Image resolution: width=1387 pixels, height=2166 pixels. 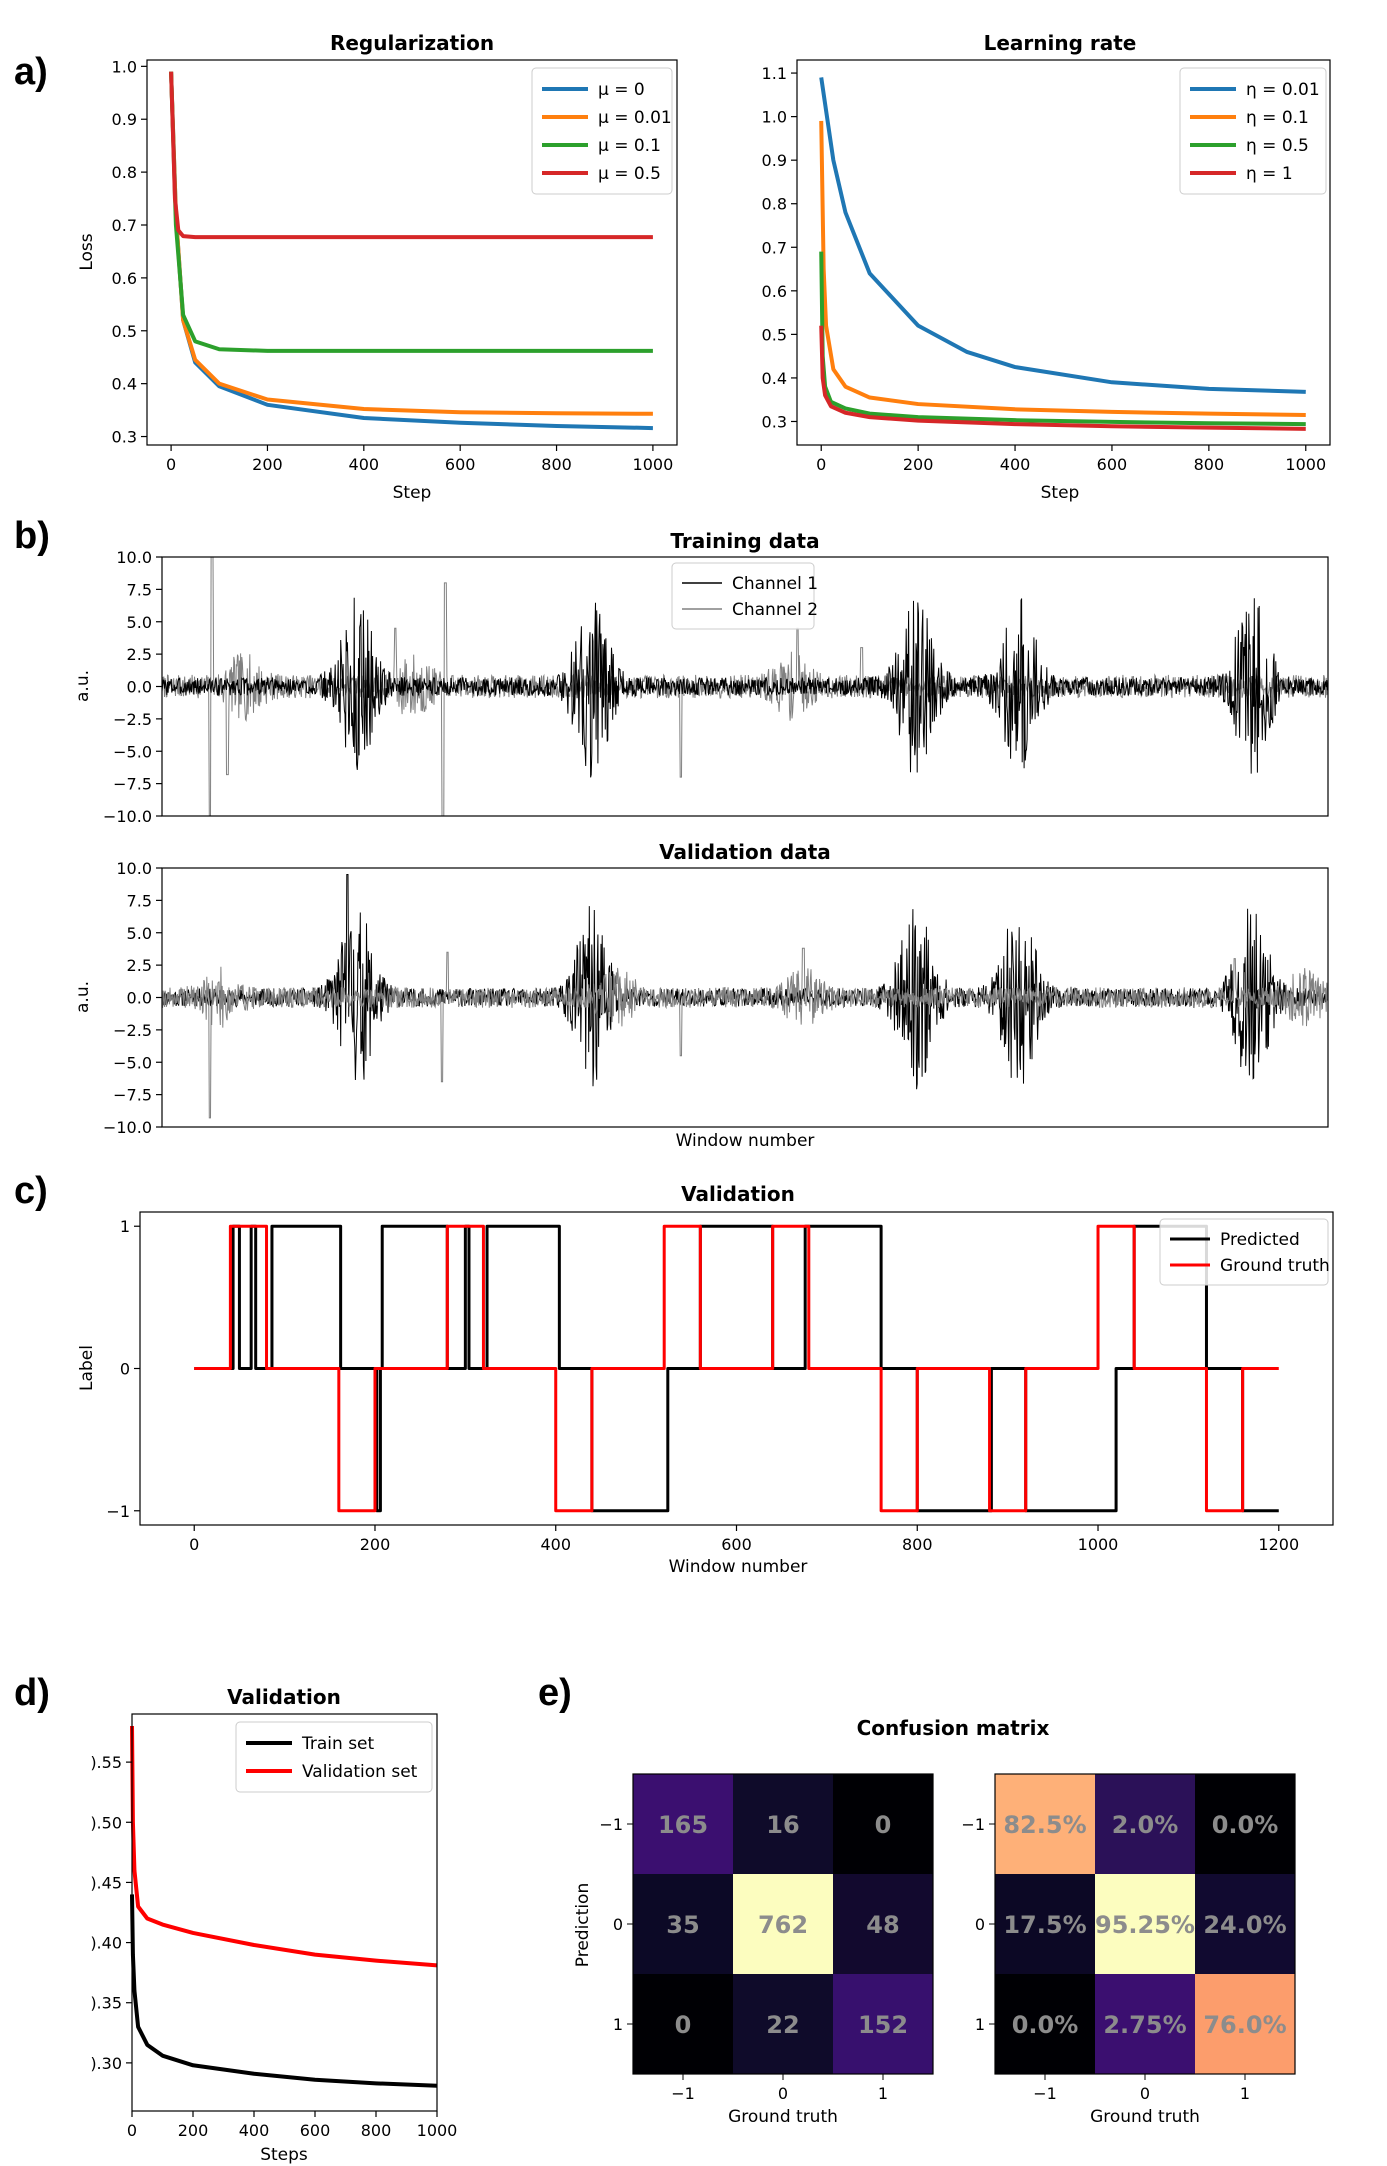 I want to click on loss-validation-legend: Train set Validation set, so click(x=334, y=1757).